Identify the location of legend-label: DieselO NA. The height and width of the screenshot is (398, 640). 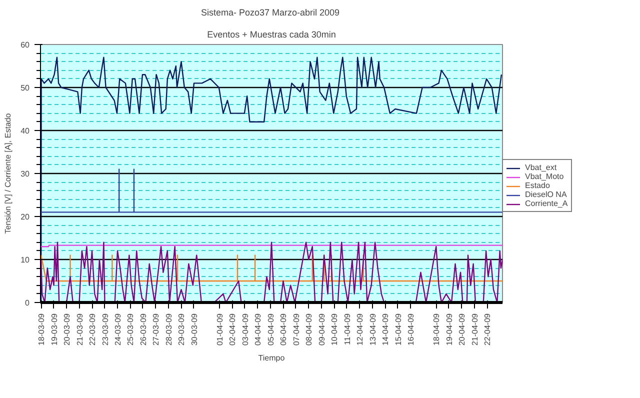
(546, 194).